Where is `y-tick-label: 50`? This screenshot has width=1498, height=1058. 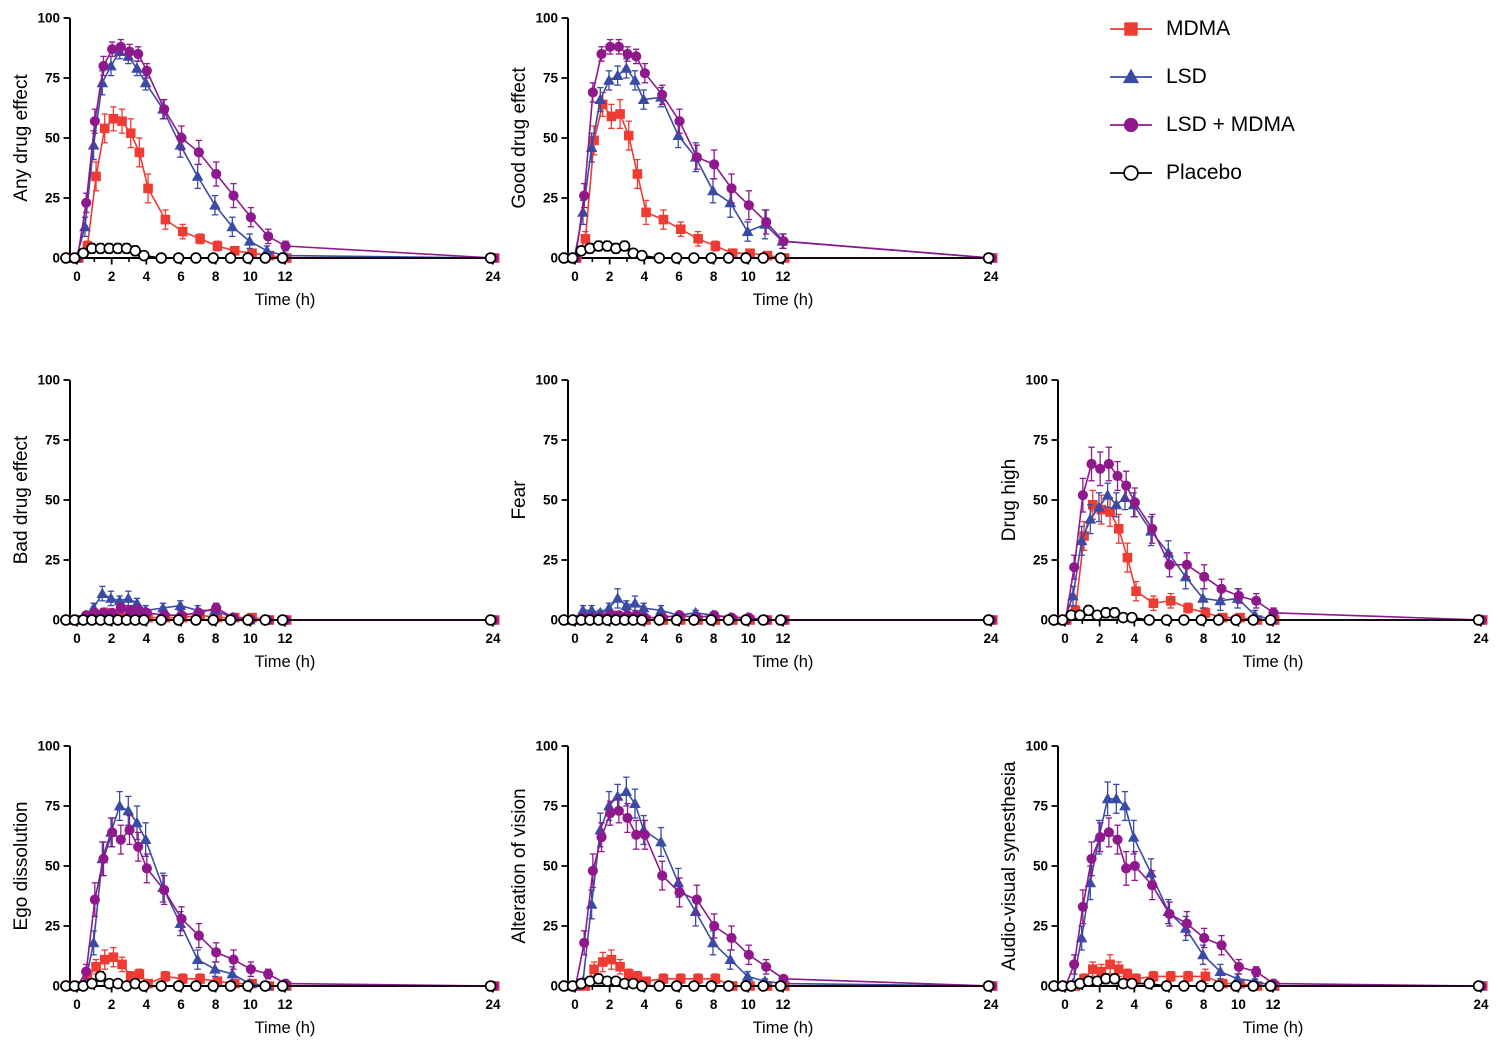 y-tick-label: 50 is located at coordinates (1040, 500).